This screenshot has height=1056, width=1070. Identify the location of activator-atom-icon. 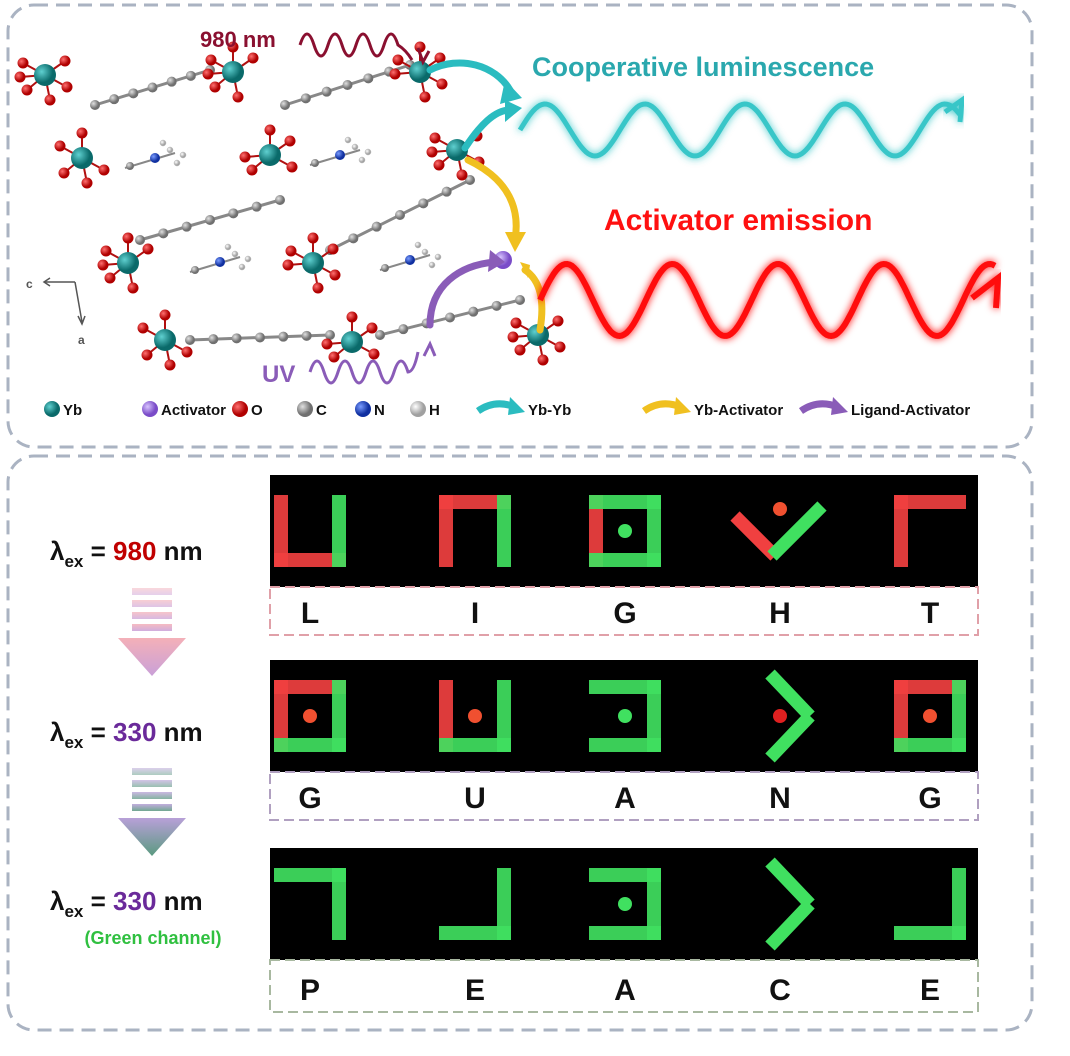
(150, 409).